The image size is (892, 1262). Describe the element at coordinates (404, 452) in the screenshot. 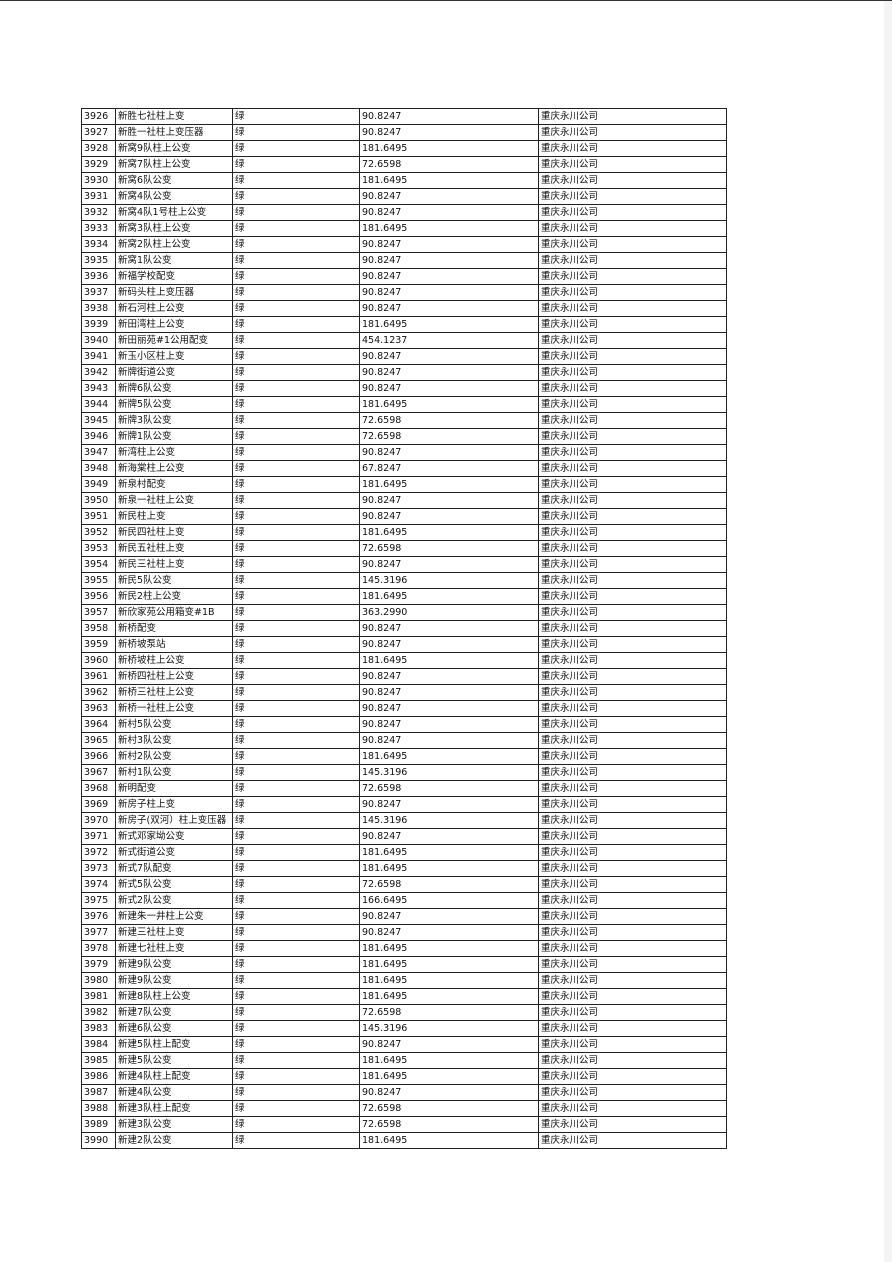

I see `table-row: 3947 新湾柱上公变绿 90.8247 重庆永川公司` at that location.